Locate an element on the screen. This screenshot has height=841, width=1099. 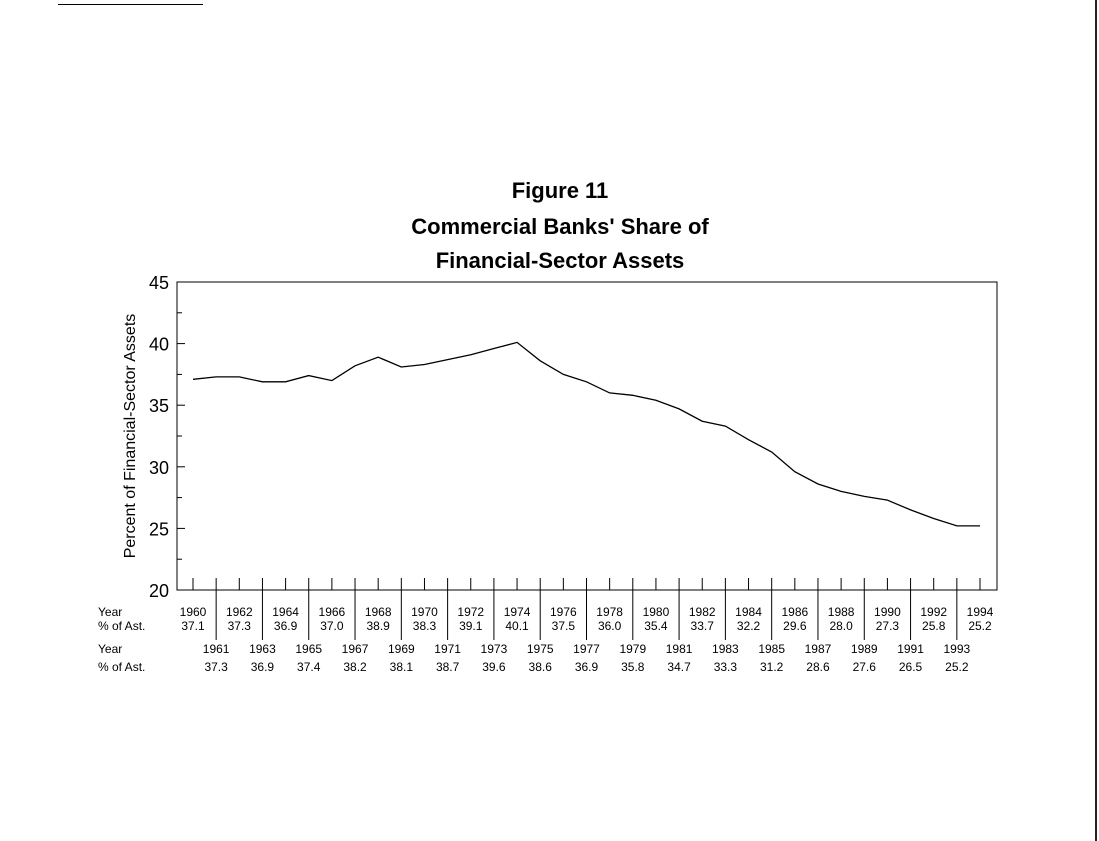
x-tick-label: 1980 is located at coordinates (656, 612).